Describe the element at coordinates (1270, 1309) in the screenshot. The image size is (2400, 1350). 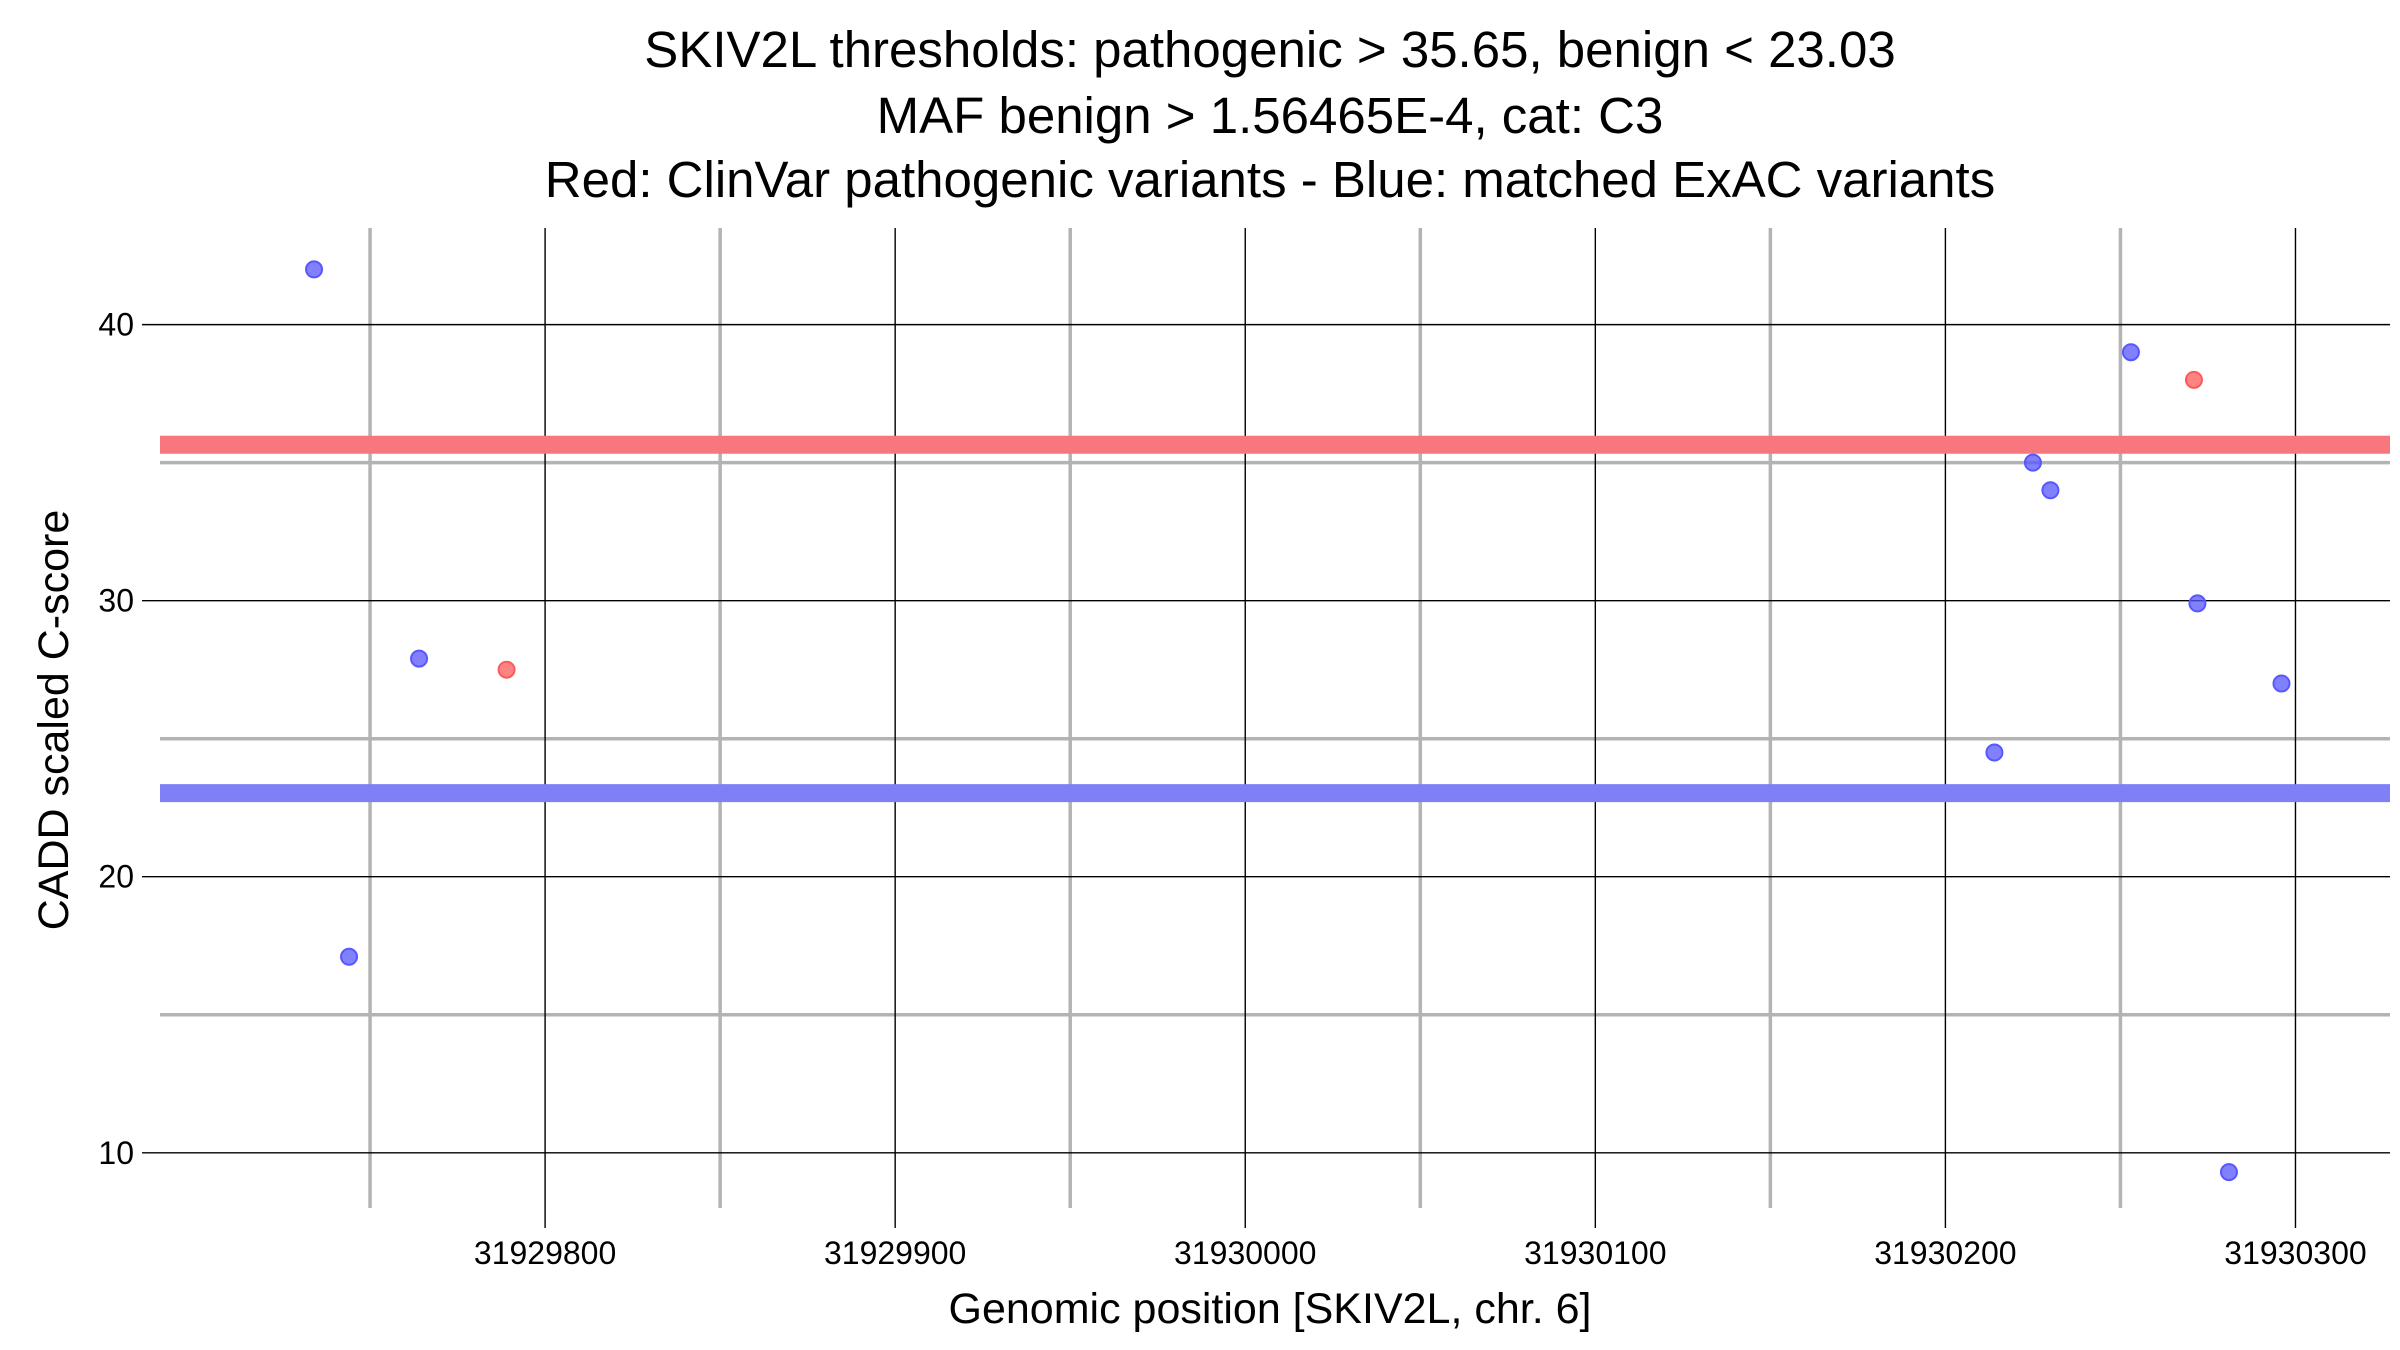
I see `x-axis-title: Genomic position [SKIV2L, chr. 6]` at that location.